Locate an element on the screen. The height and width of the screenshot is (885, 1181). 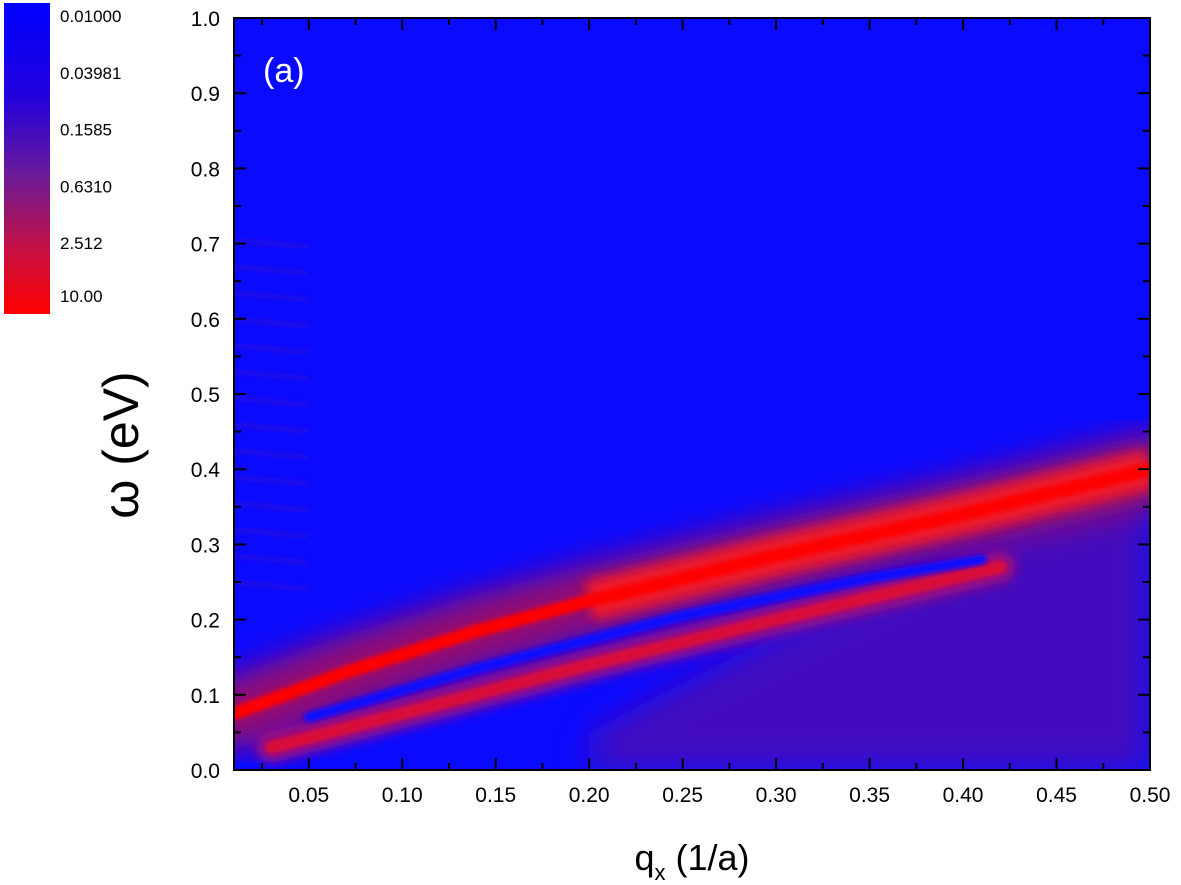
x-tick-label: 0.45 is located at coordinates (1056, 795).